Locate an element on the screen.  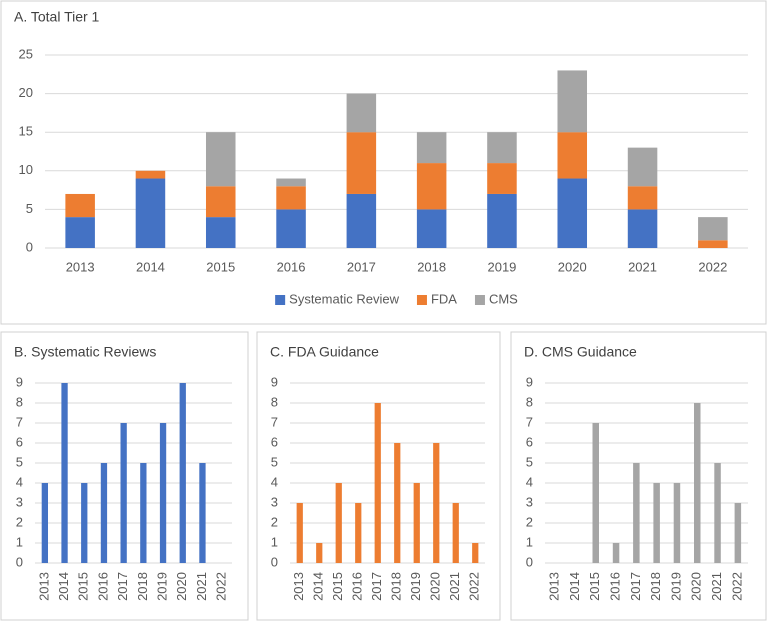
y-tick-label: 15 is located at coordinates (26, 131).